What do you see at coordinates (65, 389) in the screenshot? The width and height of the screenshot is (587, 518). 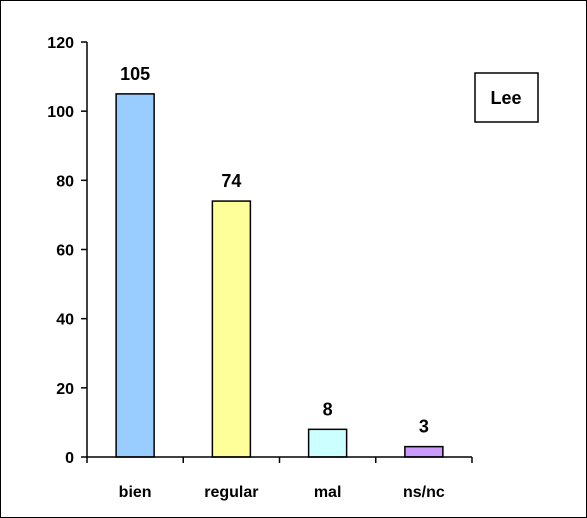 I see `y-tick-label: 20` at bounding box center [65, 389].